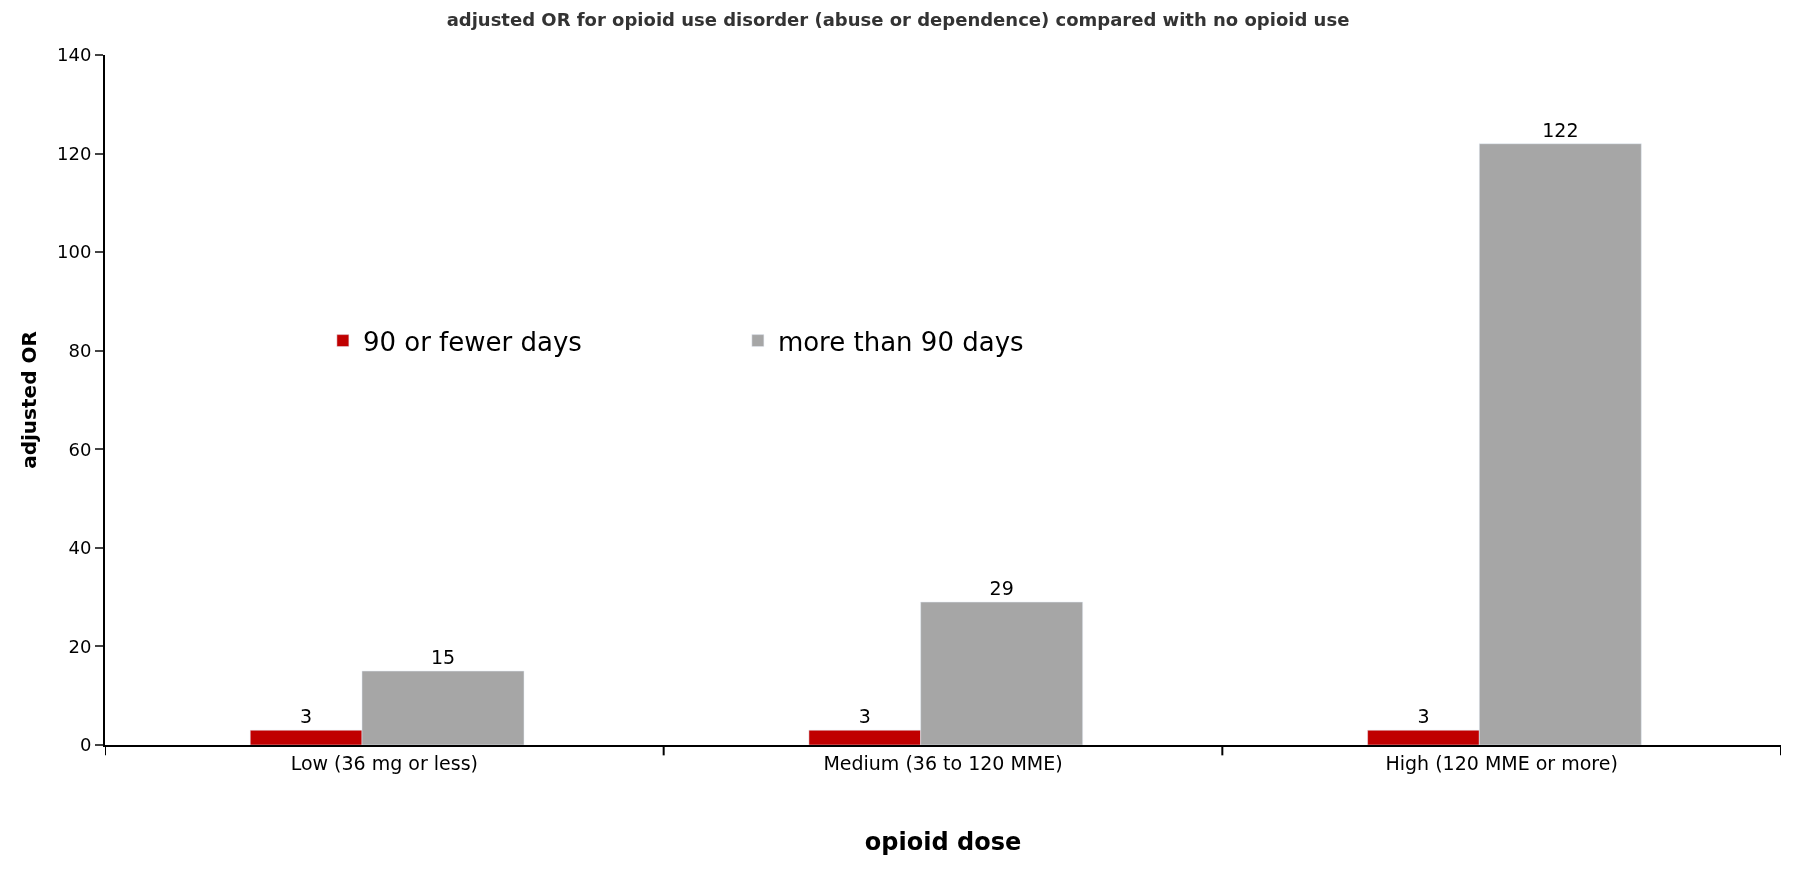 The width and height of the screenshot is (1796, 885). What do you see at coordinates (898, 19) in the screenshot?
I see `chart-title: adjusted OR for opioid use disorder (abuse or dependence) compared with no opioid use` at bounding box center [898, 19].